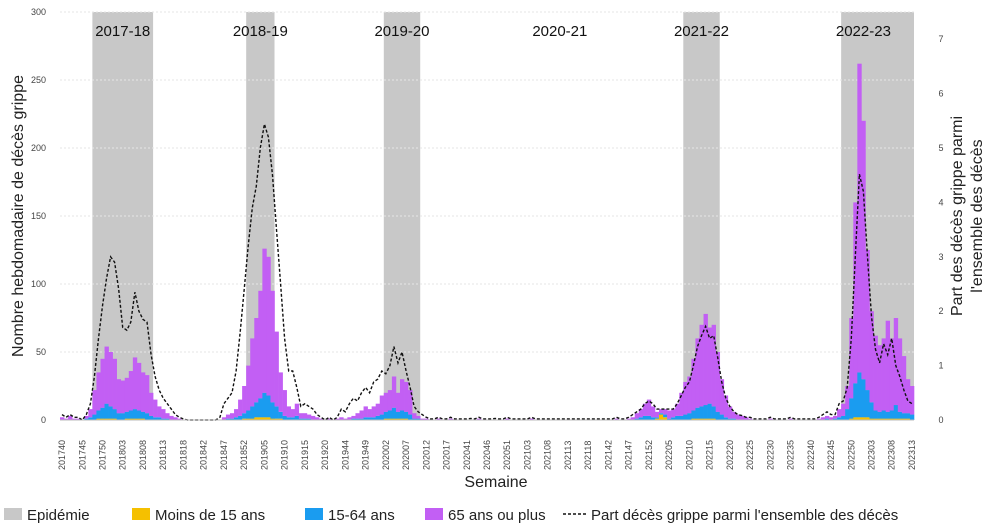 Image resolution: width=991 pixels, height=531 pixels. I want to click on x-tick-label: 201808, so click(143, 455).